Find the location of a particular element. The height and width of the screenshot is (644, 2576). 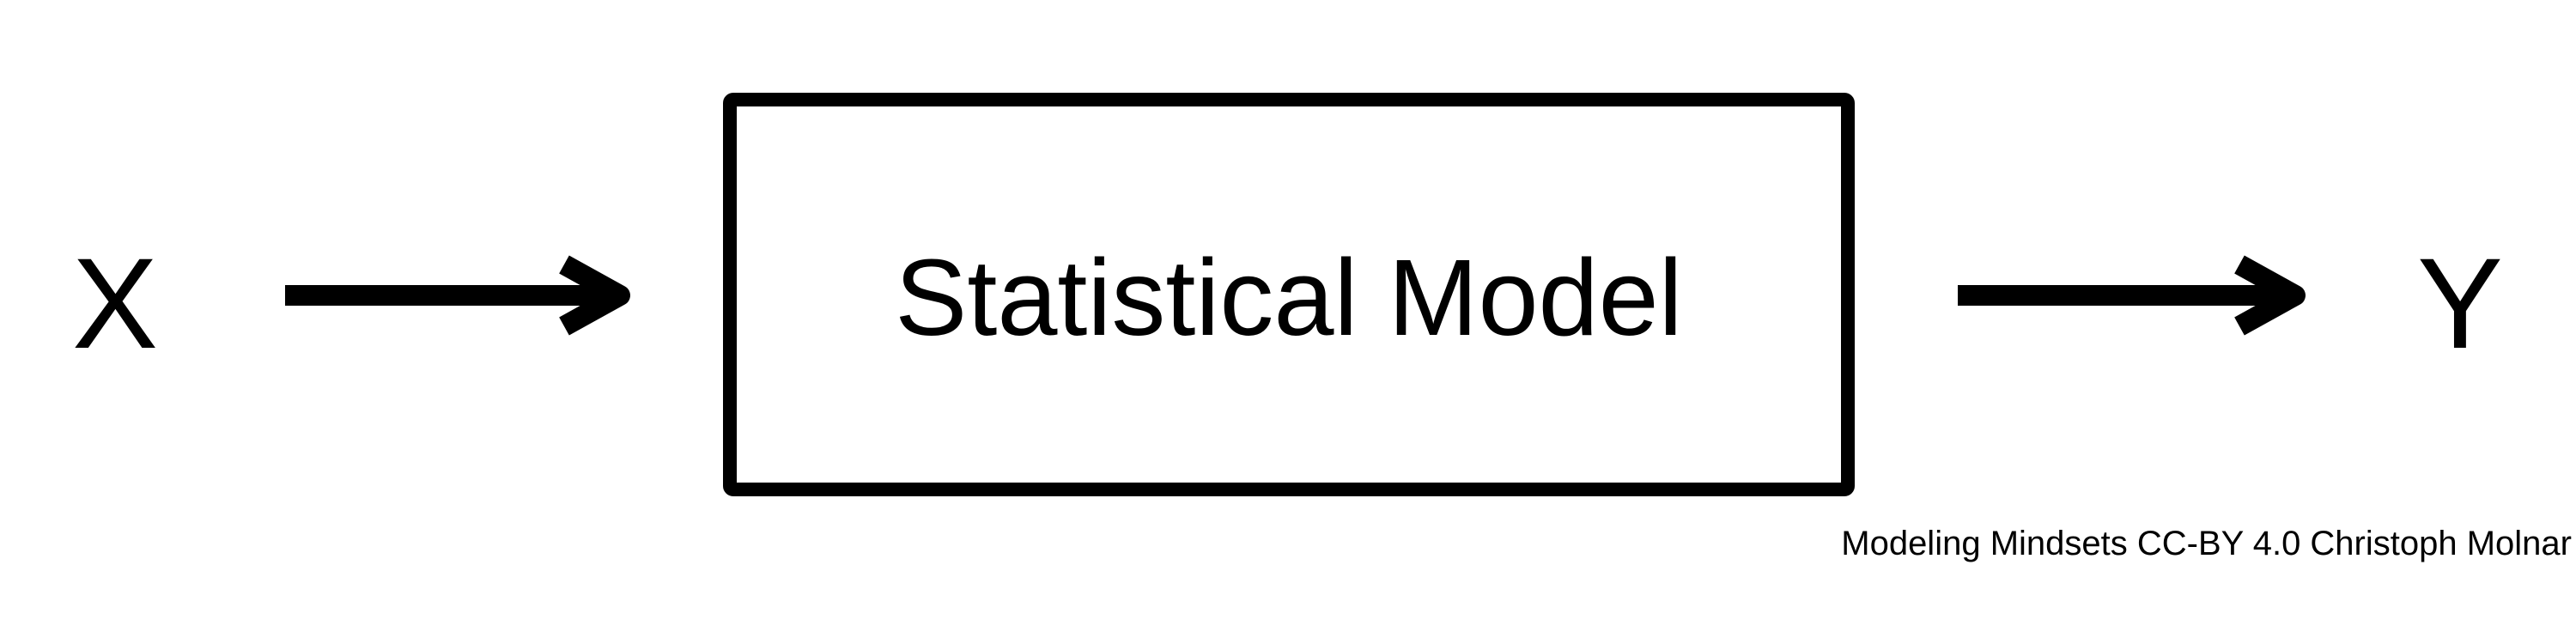

output-arrow is located at coordinates (2132, 295).